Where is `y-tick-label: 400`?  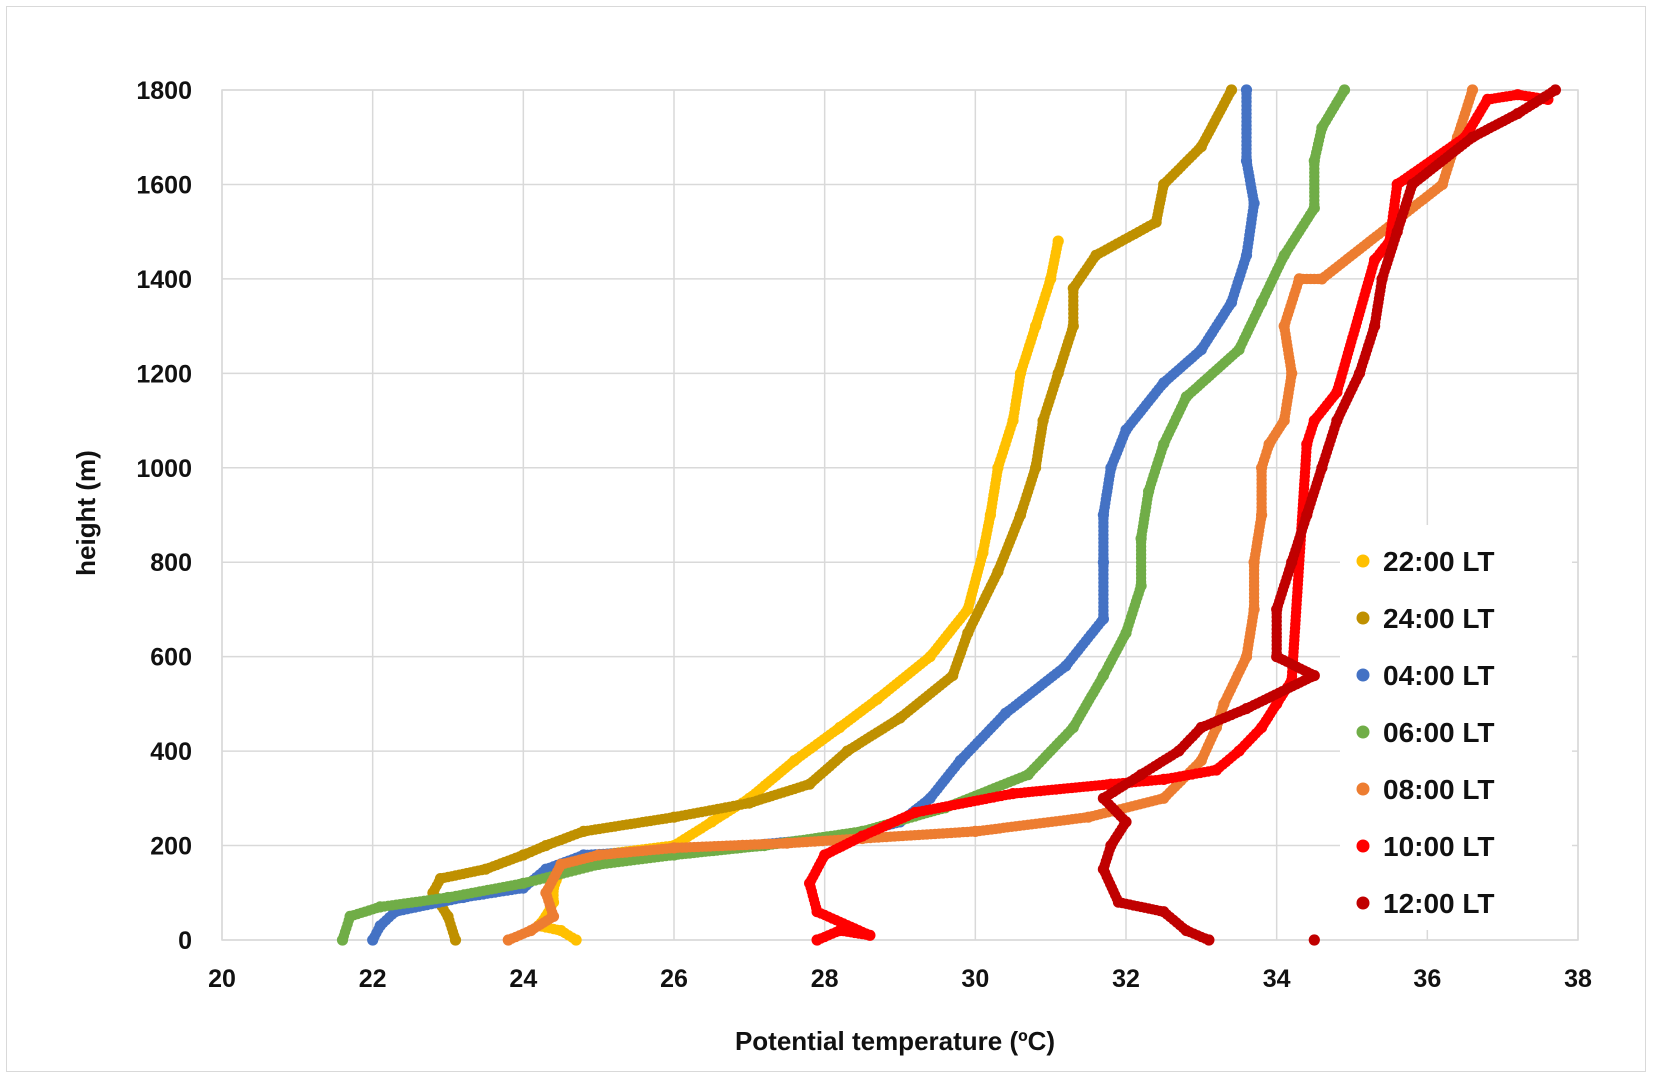 y-tick-label: 400 is located at coordinates (171, 752).